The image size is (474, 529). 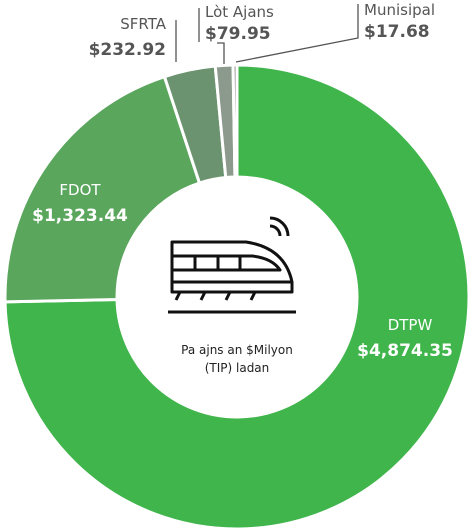 I want to click on center-label: Pa ajns an $Milyon, so click(x=237, y=350).